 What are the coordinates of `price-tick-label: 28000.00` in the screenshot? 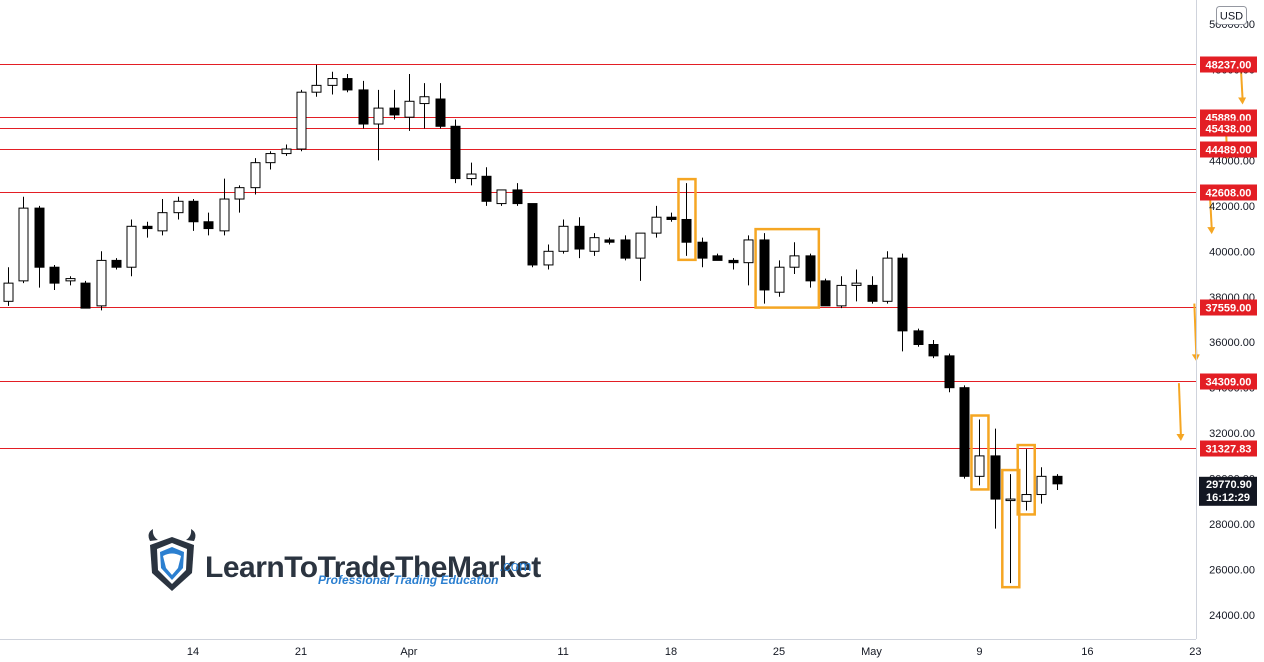 It's located at (1232, 525).